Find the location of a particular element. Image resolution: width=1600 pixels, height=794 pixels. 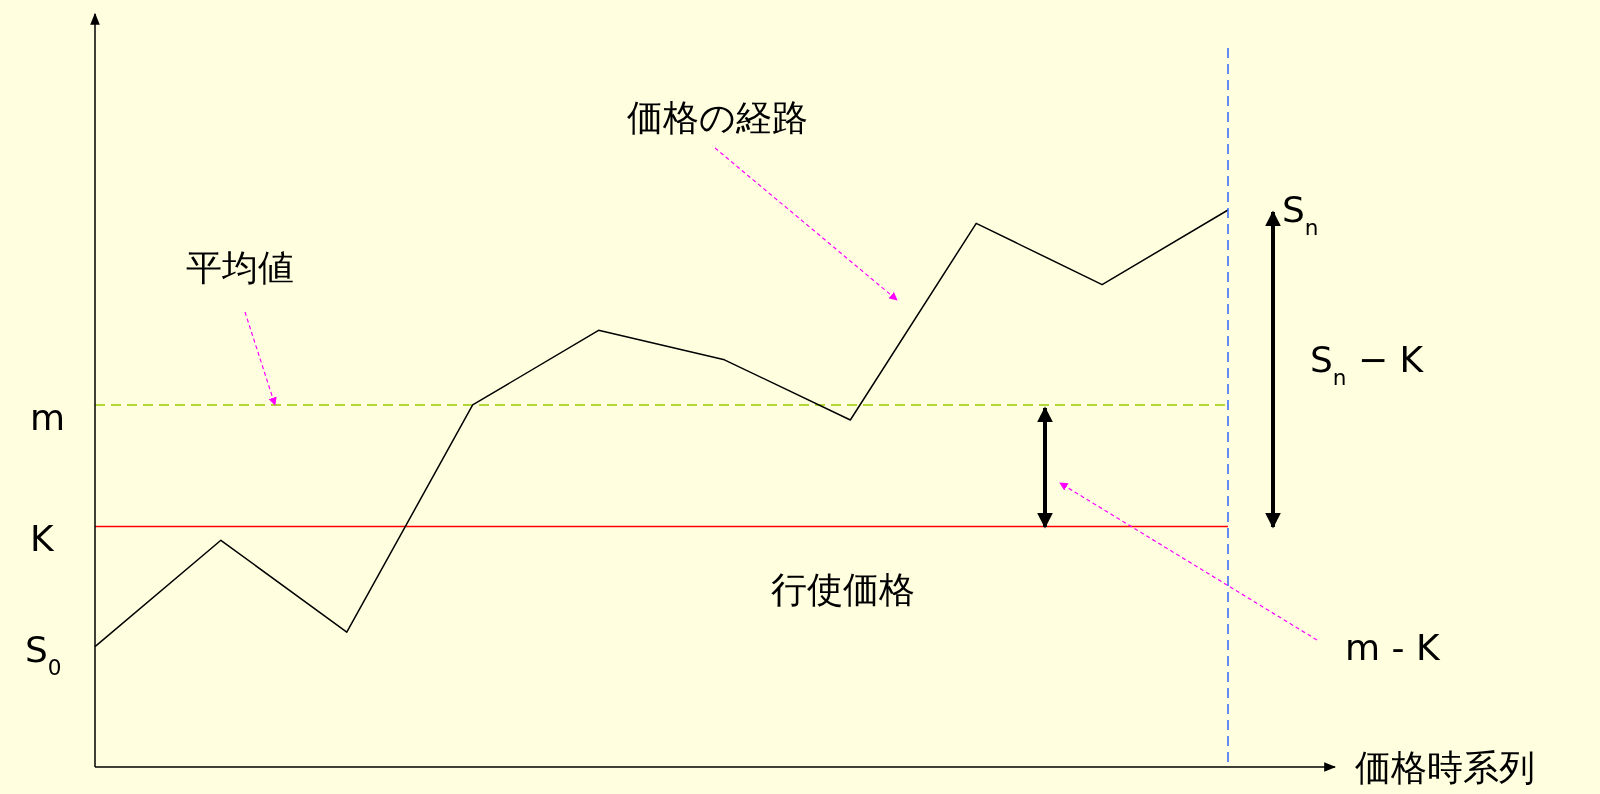

annotation: 行使価格 is located at coordinates (843, 589).